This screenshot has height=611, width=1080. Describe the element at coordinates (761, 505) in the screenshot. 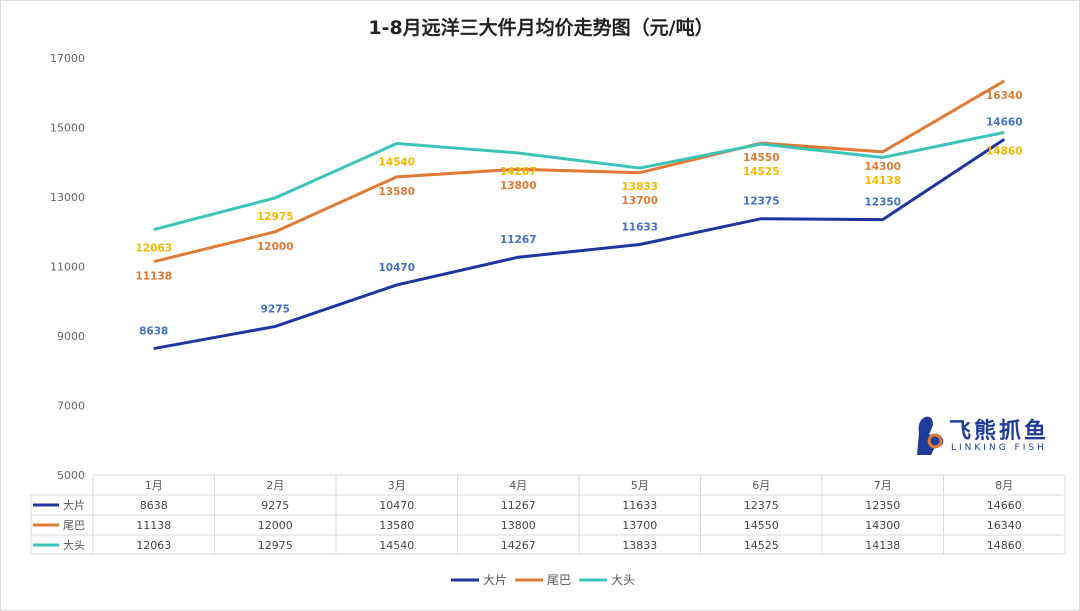

I see `table-cell: 12375` at that location.